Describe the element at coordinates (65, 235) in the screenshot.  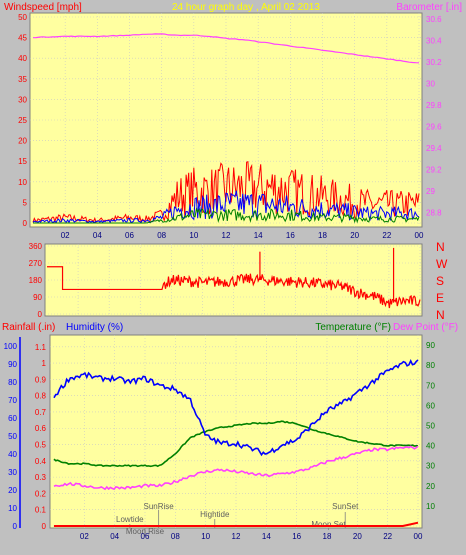
I see `panel1-x-tick-label: 02` at that location.